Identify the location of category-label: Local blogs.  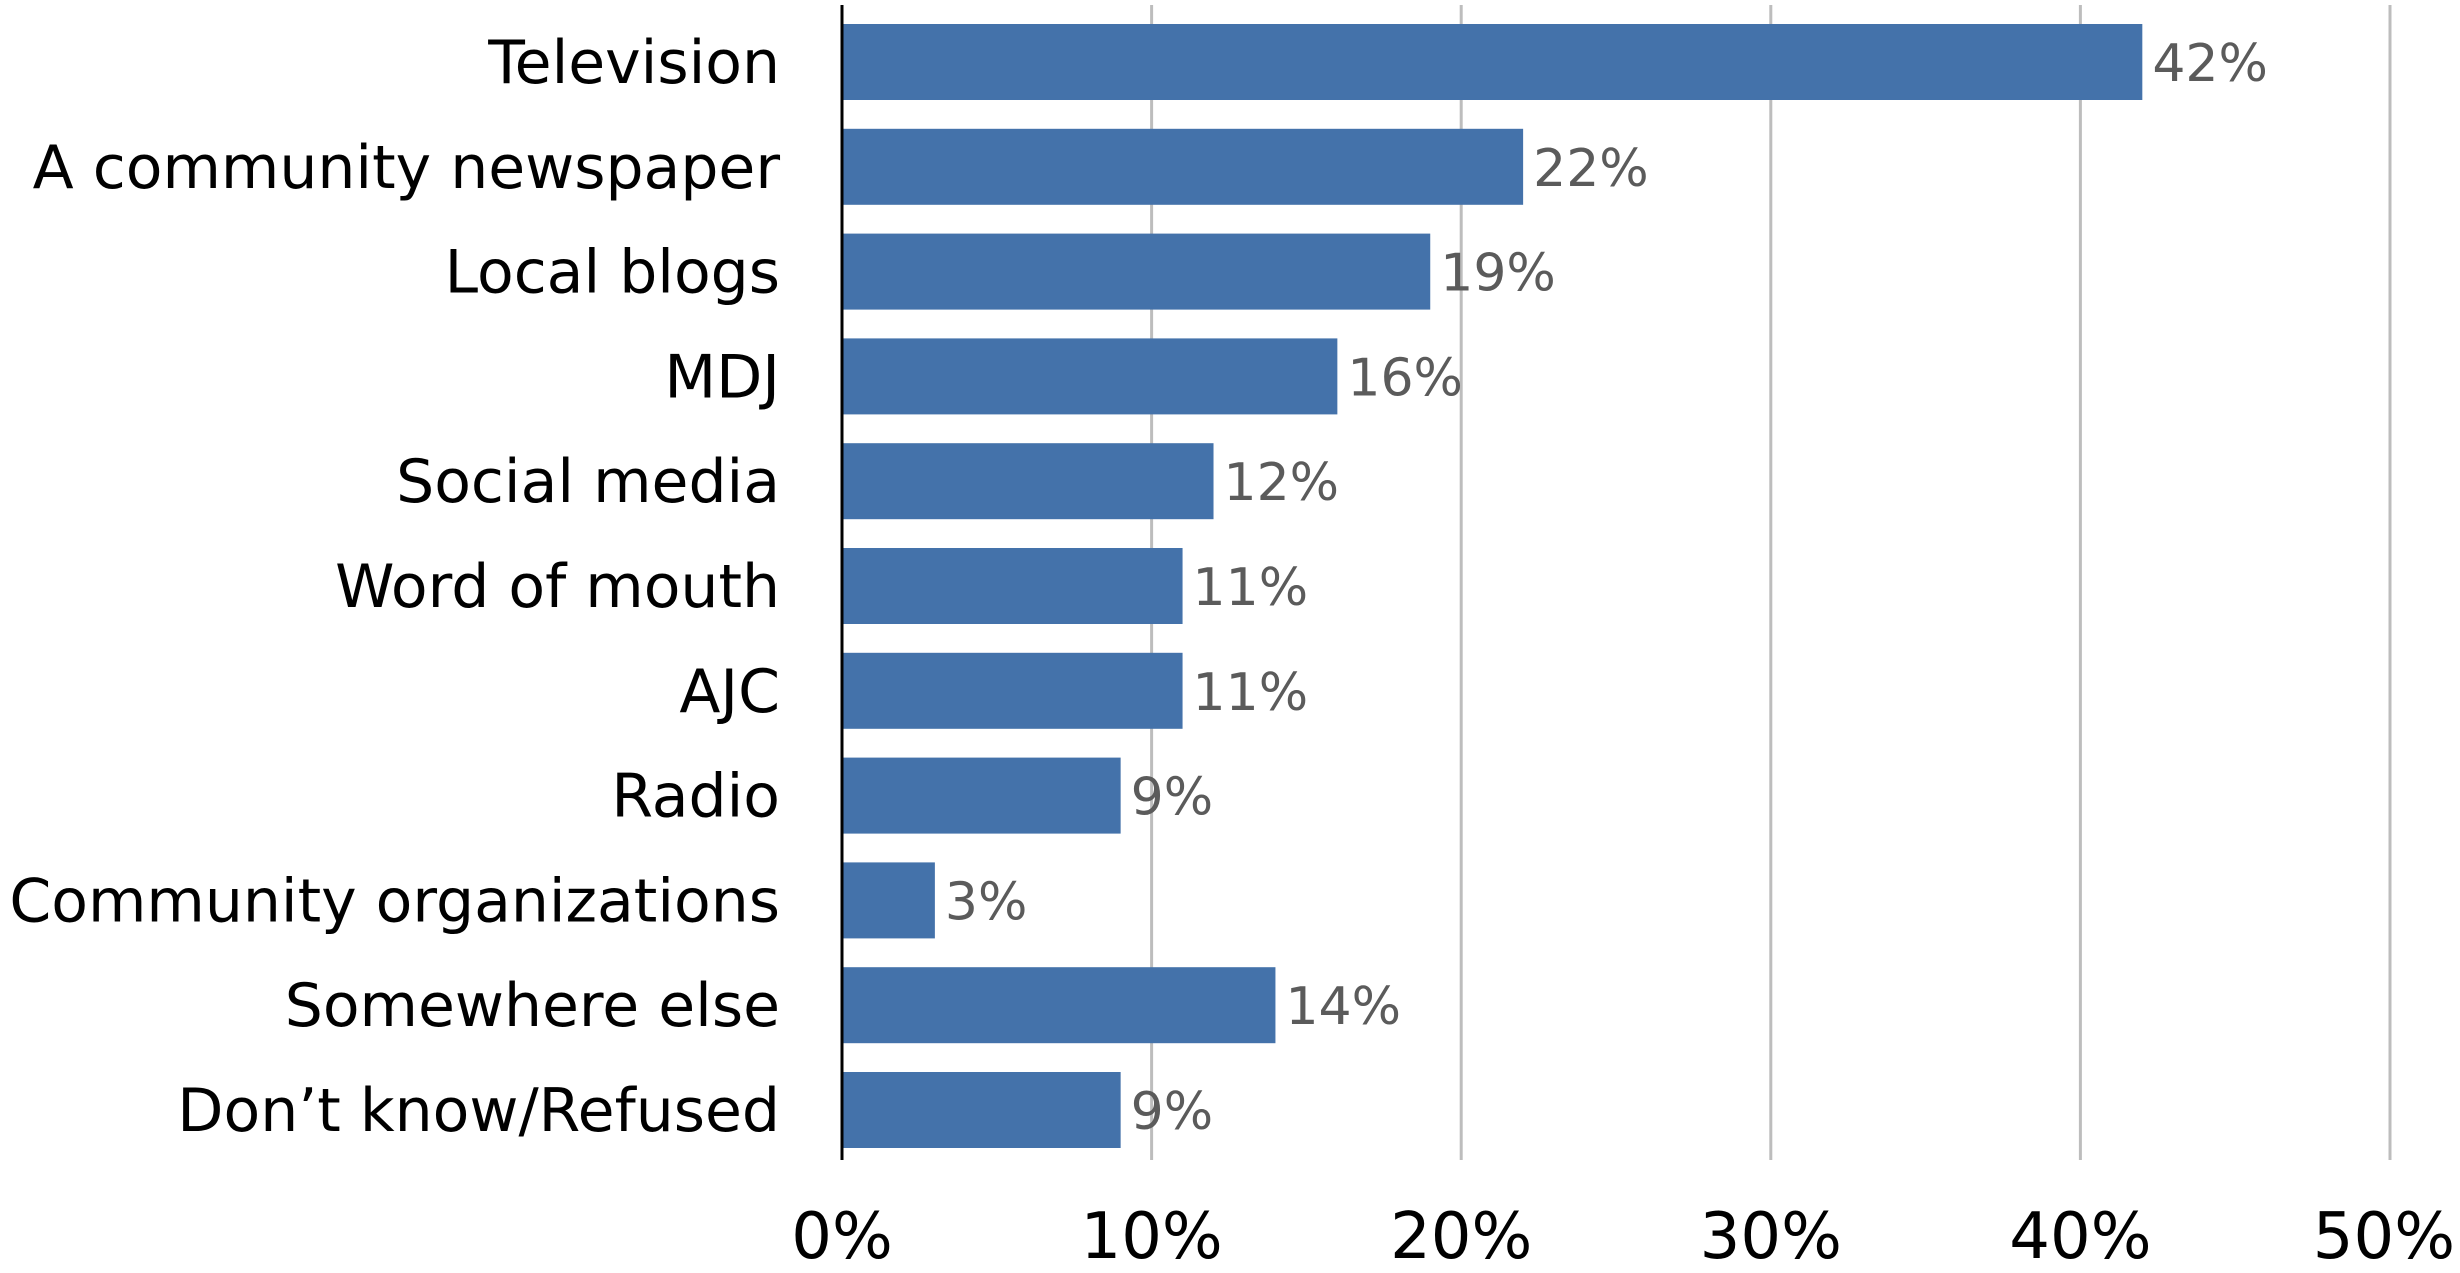
(612, 273).